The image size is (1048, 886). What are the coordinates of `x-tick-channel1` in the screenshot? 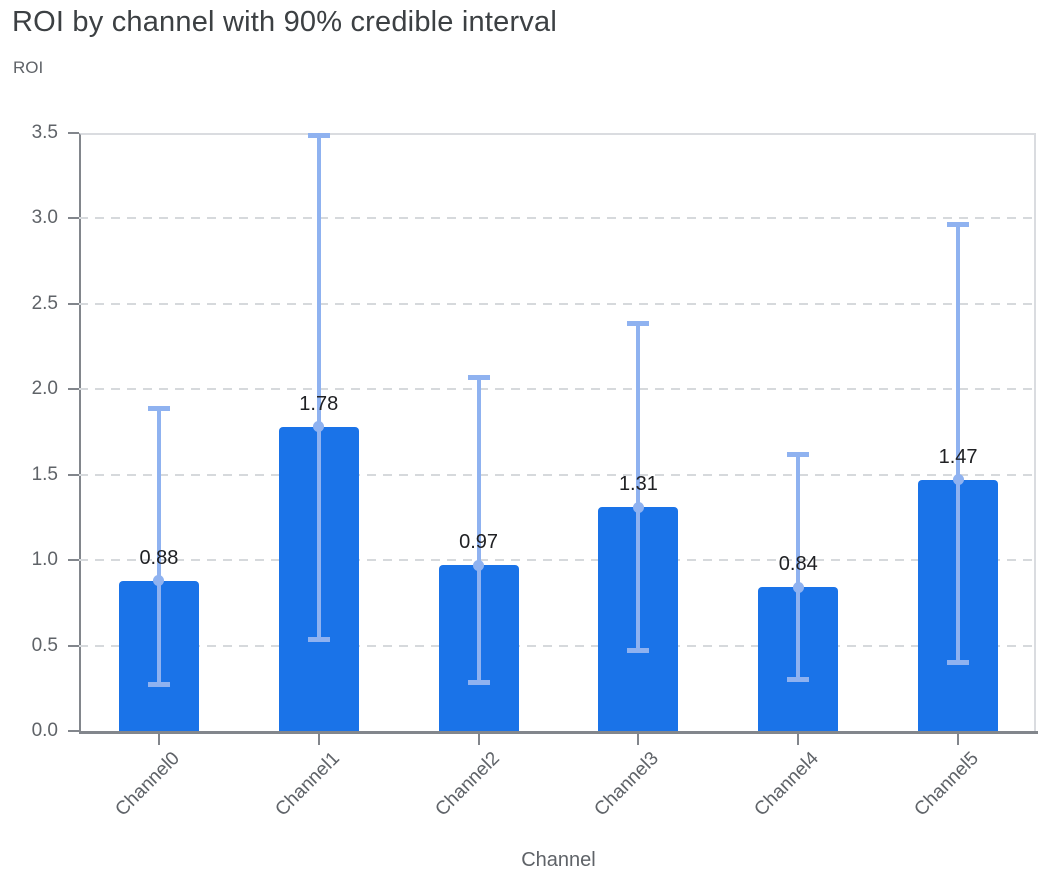 It's located at (318, 739).